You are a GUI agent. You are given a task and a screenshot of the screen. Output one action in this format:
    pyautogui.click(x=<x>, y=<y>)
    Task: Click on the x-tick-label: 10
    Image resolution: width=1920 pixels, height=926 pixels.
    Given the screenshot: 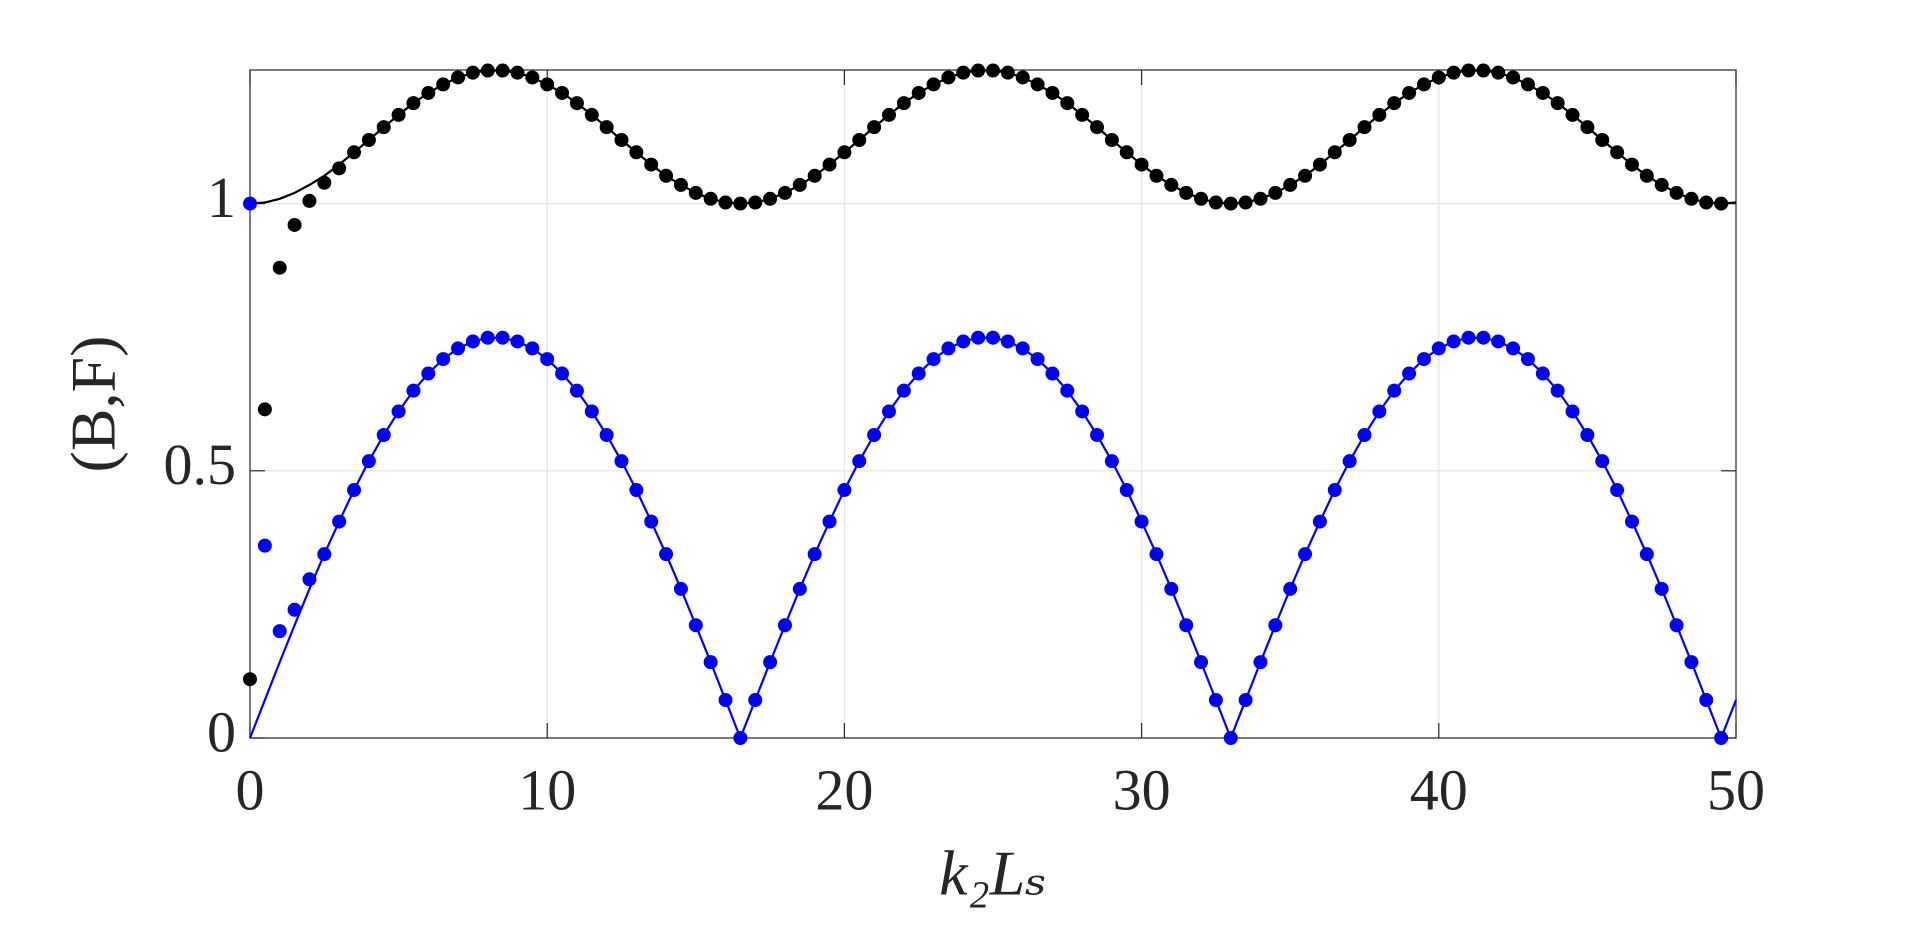 What is the action you would take?
    pyautogui.click(x=547, y=789)
    